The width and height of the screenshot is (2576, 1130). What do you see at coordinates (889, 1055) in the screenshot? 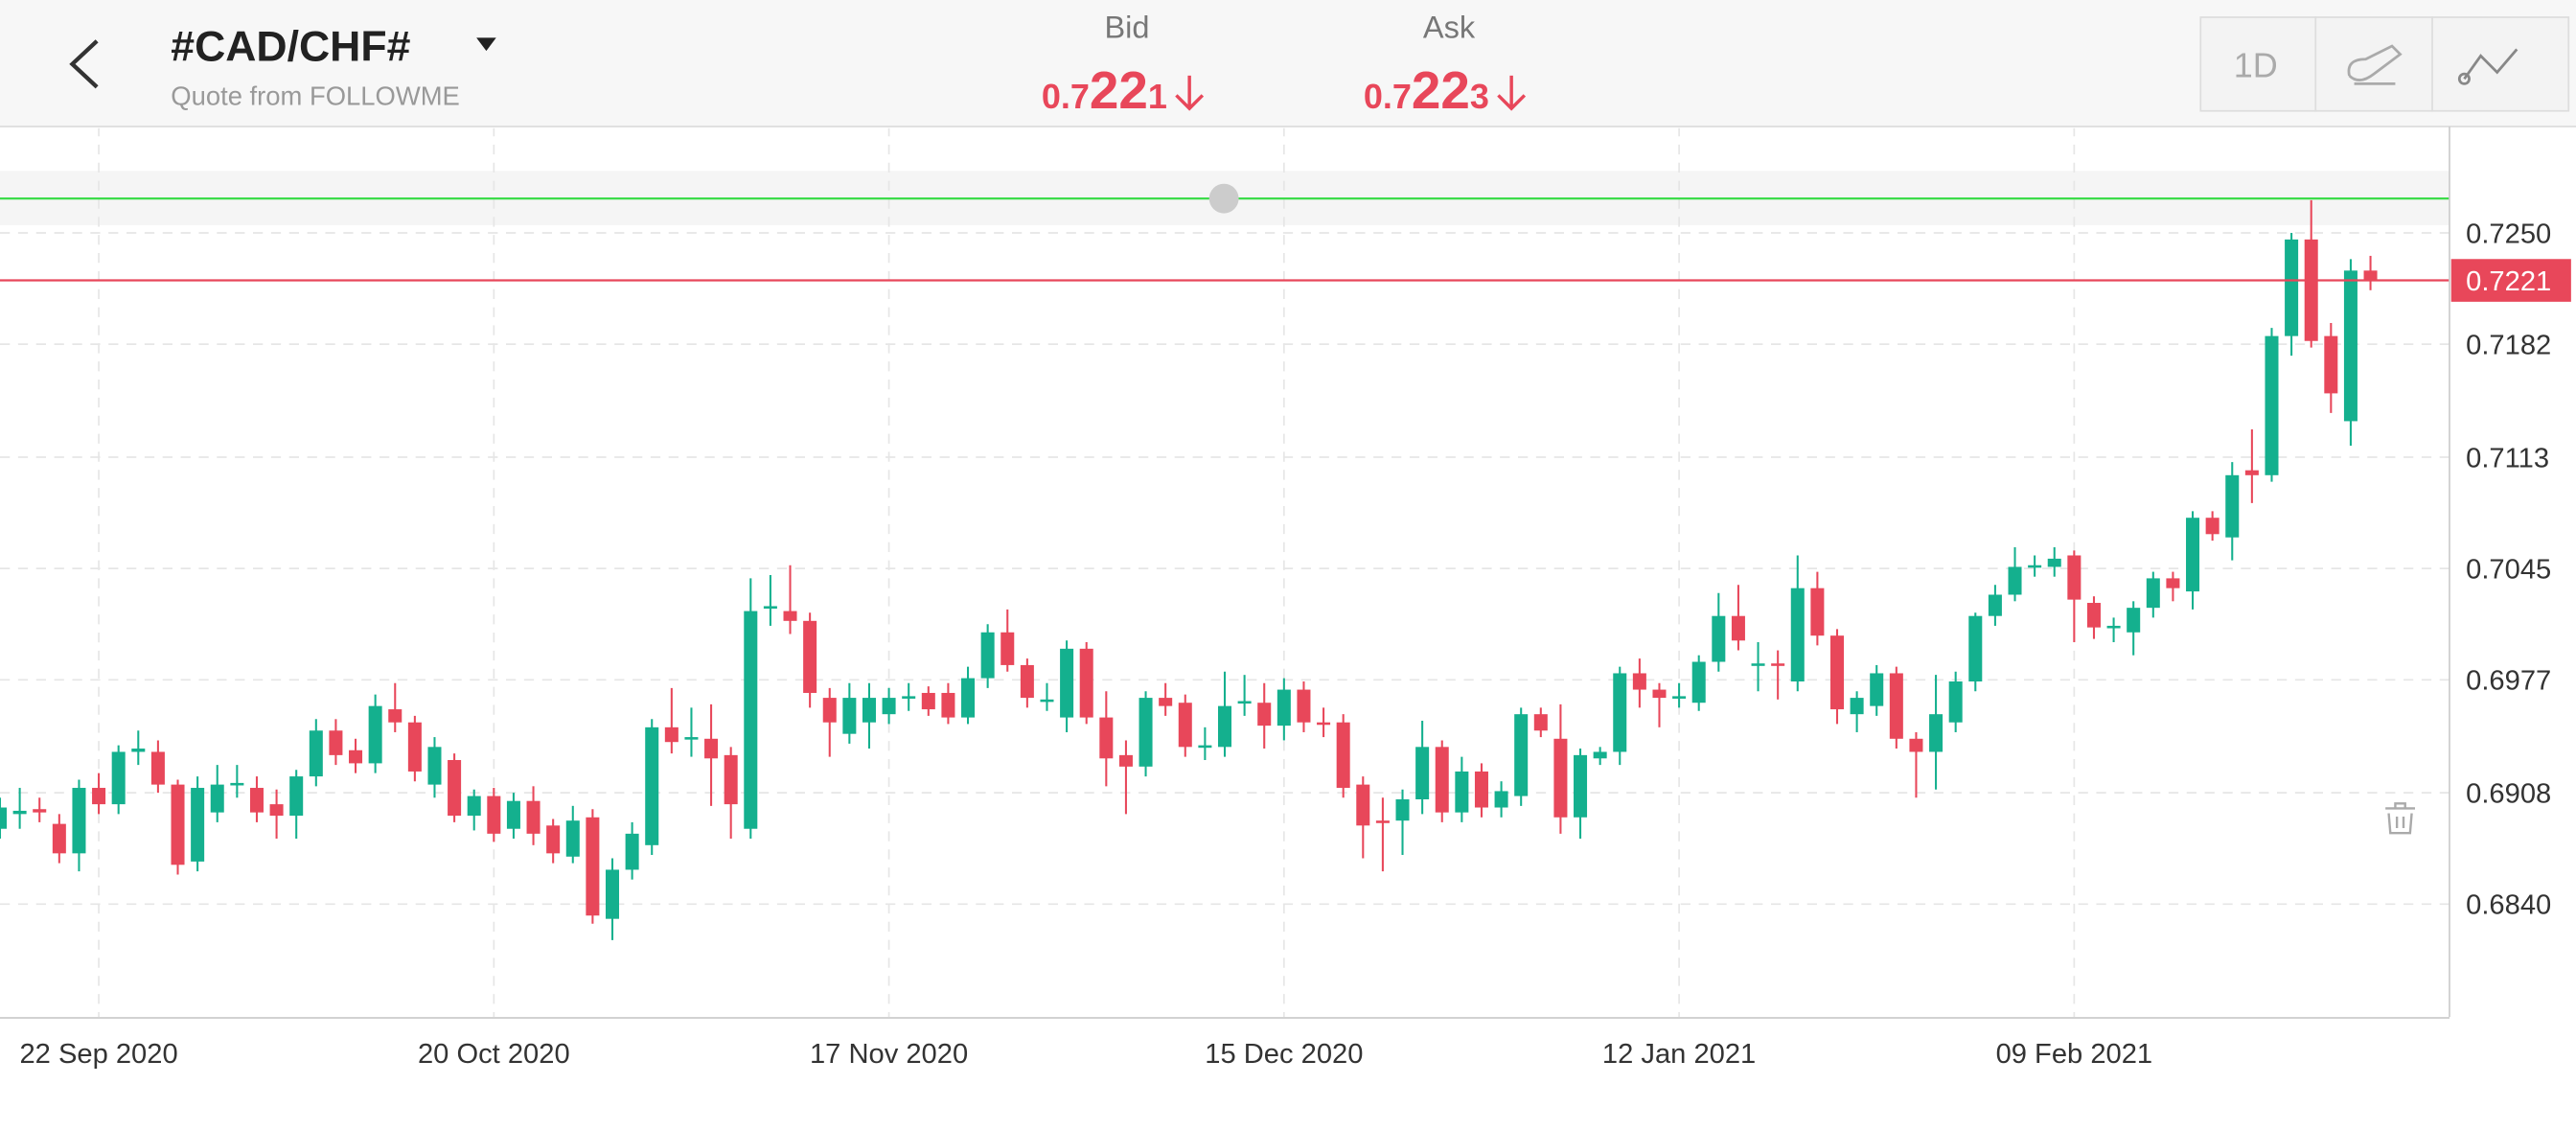
I see `x-tick-label: 17 Nov 2020` at bounding box center [889, 1055].